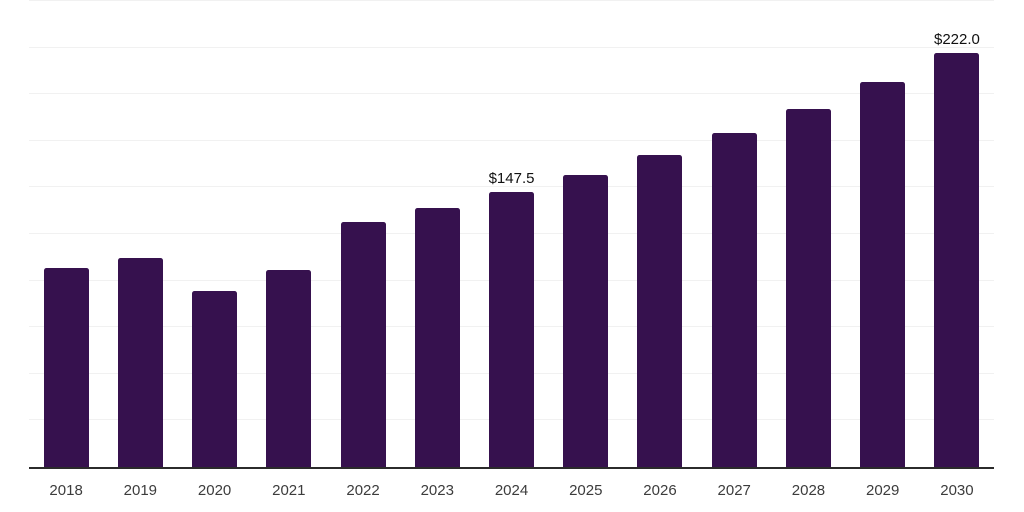 The image size is (1024, 512). What do you see at coordinates (586, 320) in the screenshot?
I see `bar-2025` at bounding box center [586, 320].